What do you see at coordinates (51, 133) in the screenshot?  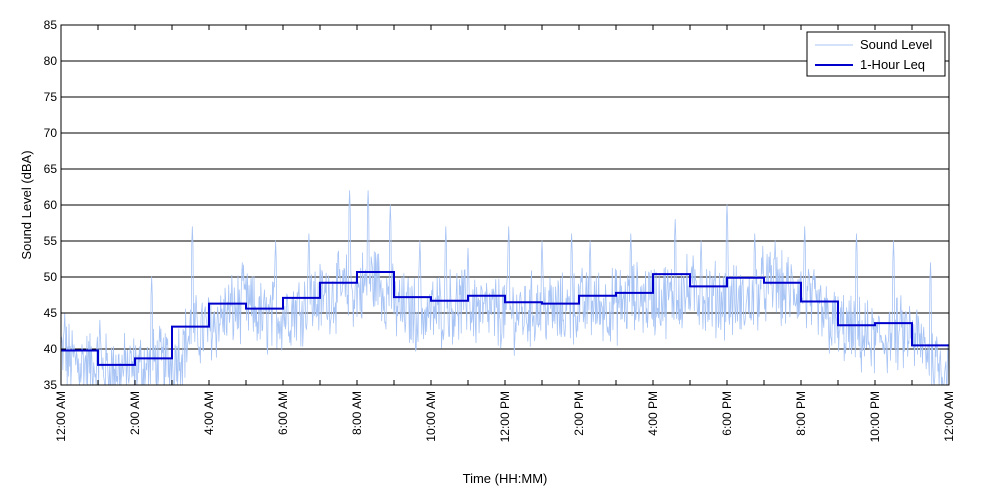 I see `y-tick-label-70: 70` at bounding box center [51, 133].